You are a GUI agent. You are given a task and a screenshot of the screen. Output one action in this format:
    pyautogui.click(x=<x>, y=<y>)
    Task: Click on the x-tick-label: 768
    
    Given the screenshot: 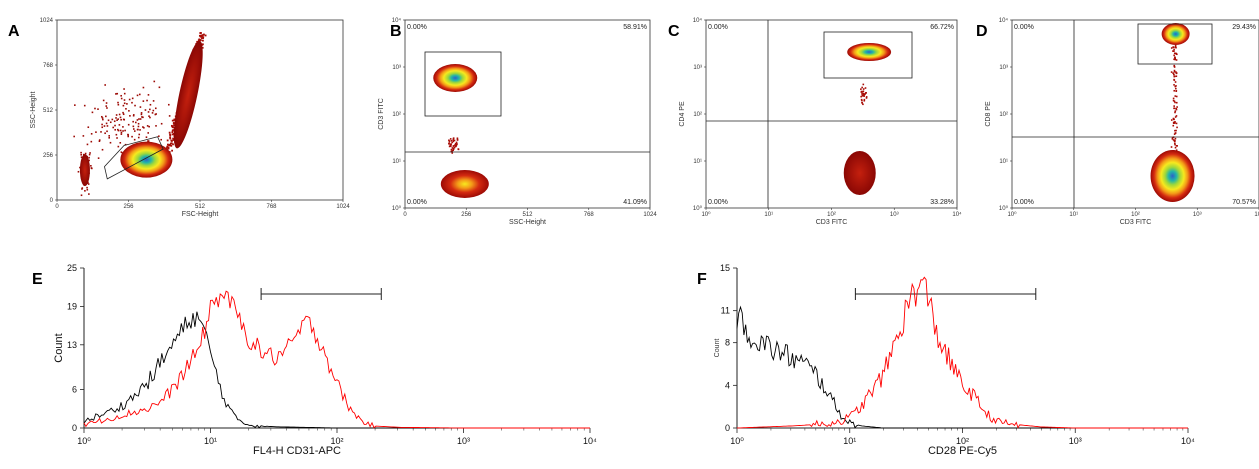 What is the action you would take?
    pyautogui.click(x=271, y=207)
    